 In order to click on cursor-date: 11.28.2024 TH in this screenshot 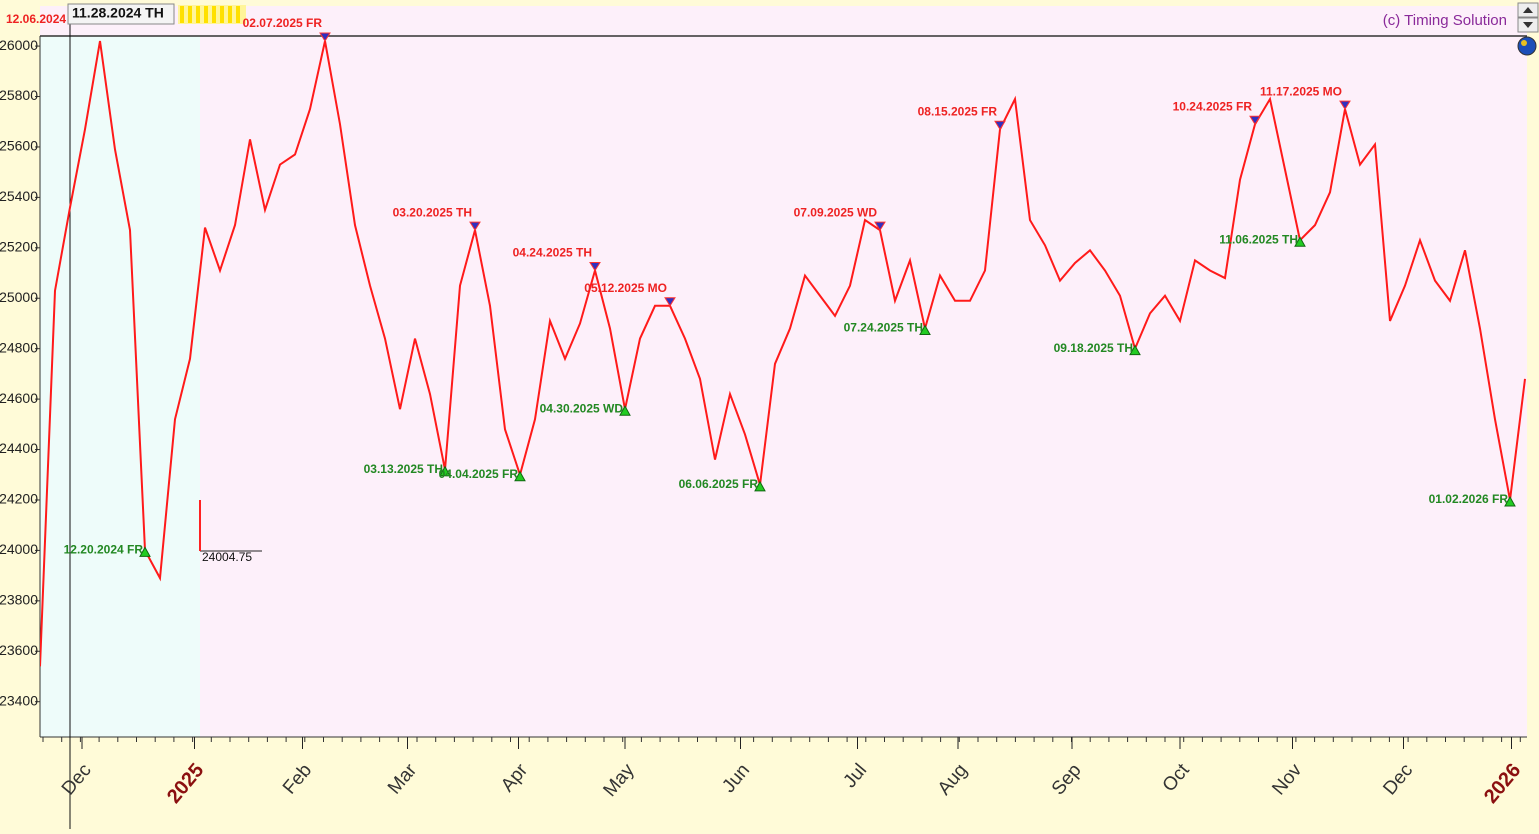, I will do `click(118, 13)`.